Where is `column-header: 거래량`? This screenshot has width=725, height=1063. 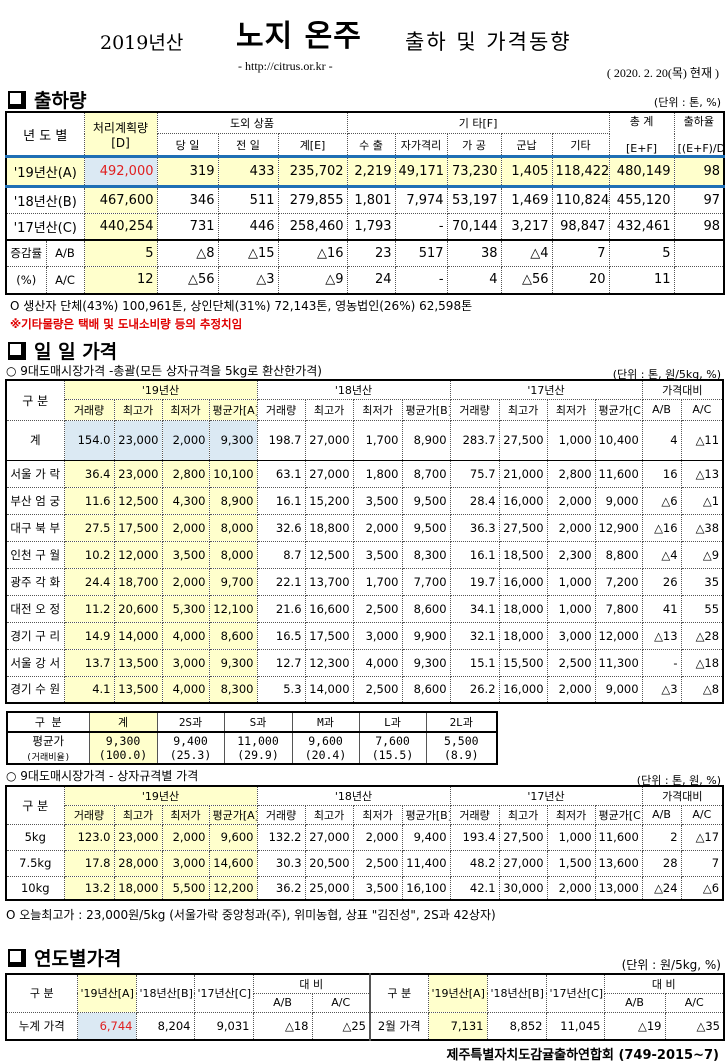
column-header: 거래량 is located at coordinates (89, 409).